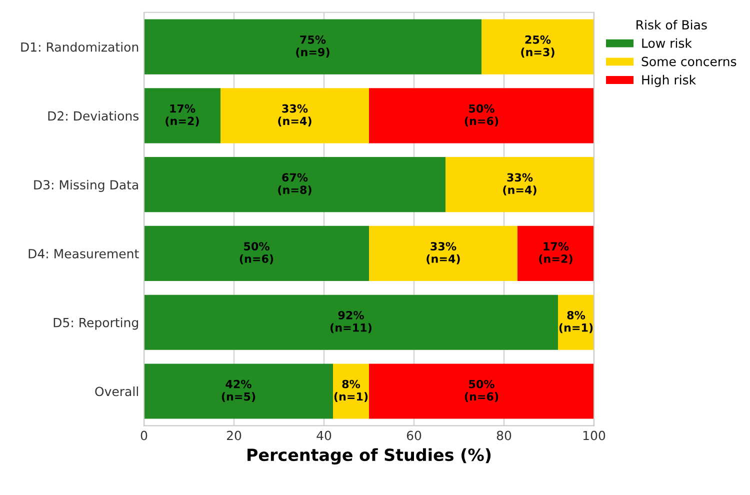 Image resolution: width=750 pixels, height=495 pixels. I want to click on y-tick-label: D2: Deviations, so click(93, 115).